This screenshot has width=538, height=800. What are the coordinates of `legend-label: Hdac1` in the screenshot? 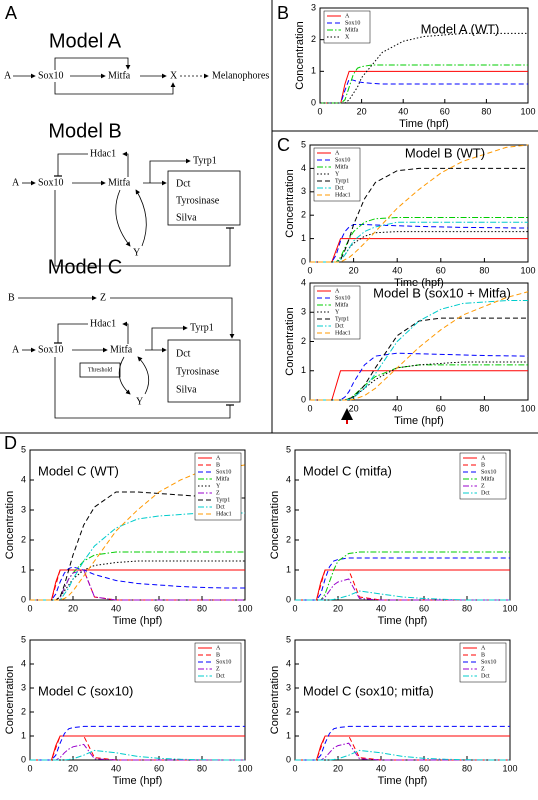 It's located at (343, 195).